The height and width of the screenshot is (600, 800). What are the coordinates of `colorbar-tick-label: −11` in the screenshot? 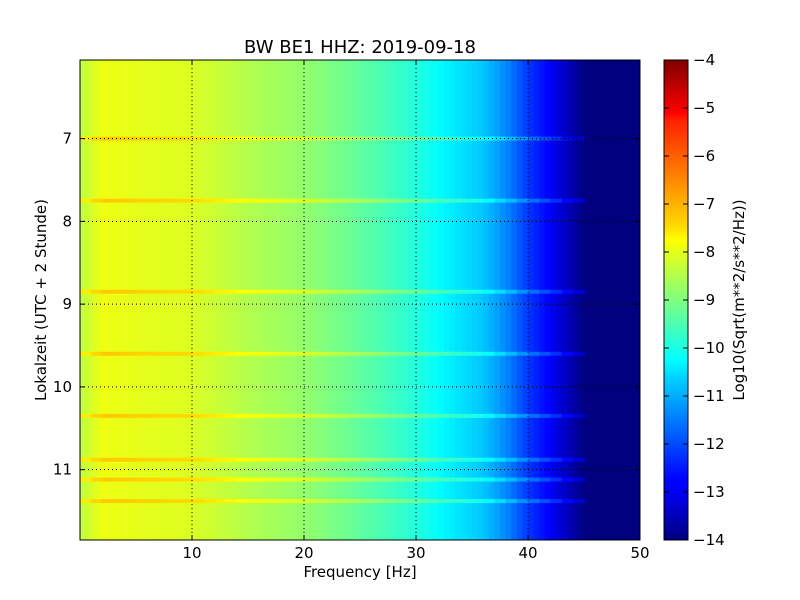 It's located at (709, 396).